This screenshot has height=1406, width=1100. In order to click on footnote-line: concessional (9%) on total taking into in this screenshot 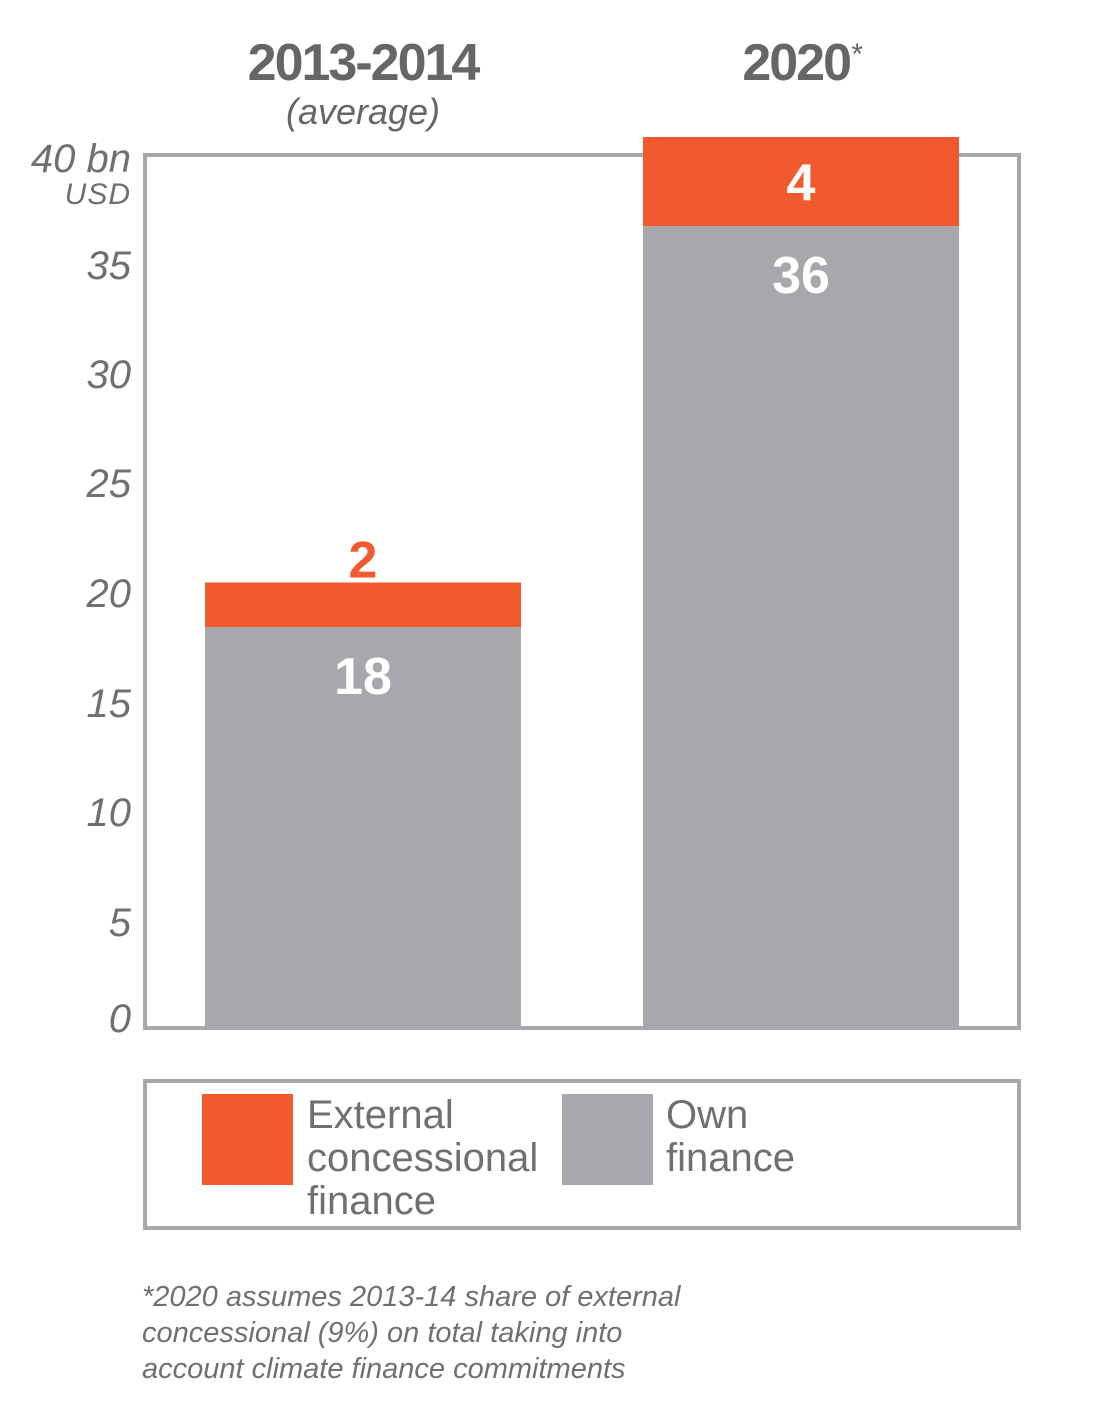, I will do `click(382, 1333)`.